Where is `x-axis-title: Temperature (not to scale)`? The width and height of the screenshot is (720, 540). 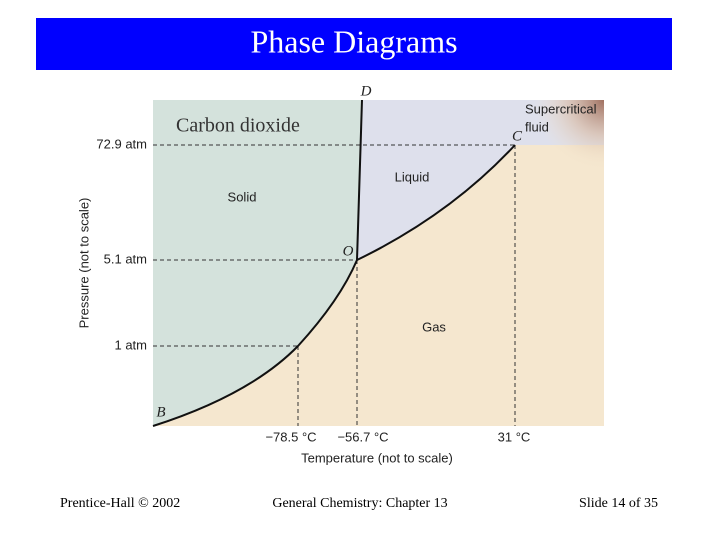
x-axis-title: Temperature (not to scale) is located at coordinates (377, 457).